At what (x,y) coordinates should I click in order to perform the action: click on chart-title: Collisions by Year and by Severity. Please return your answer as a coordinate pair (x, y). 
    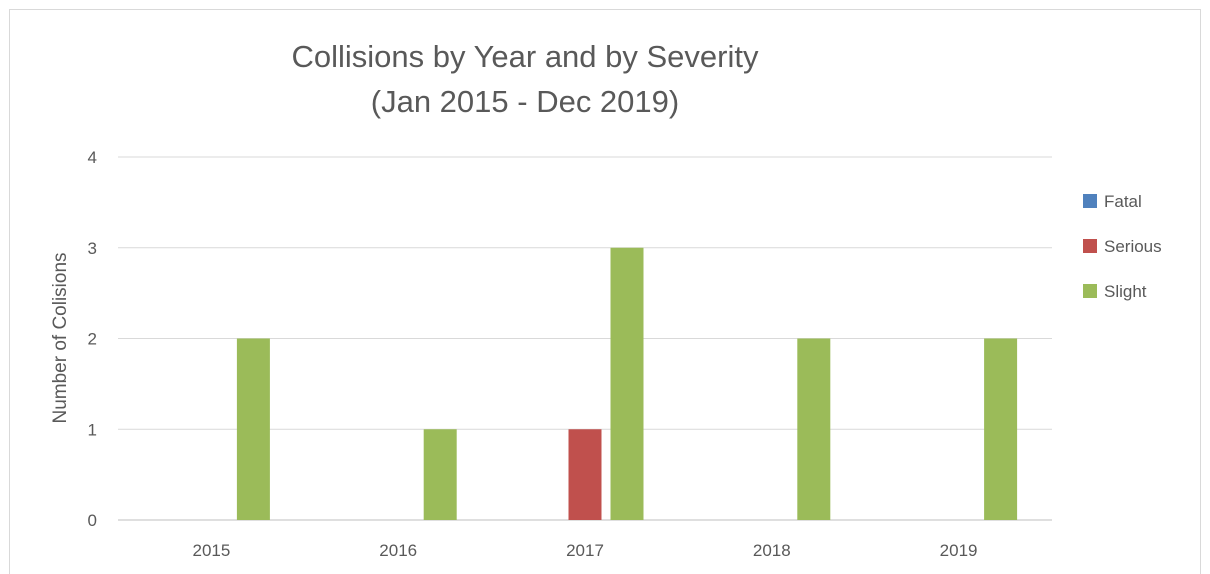
    Looking at the image, I should click on (525, 56).